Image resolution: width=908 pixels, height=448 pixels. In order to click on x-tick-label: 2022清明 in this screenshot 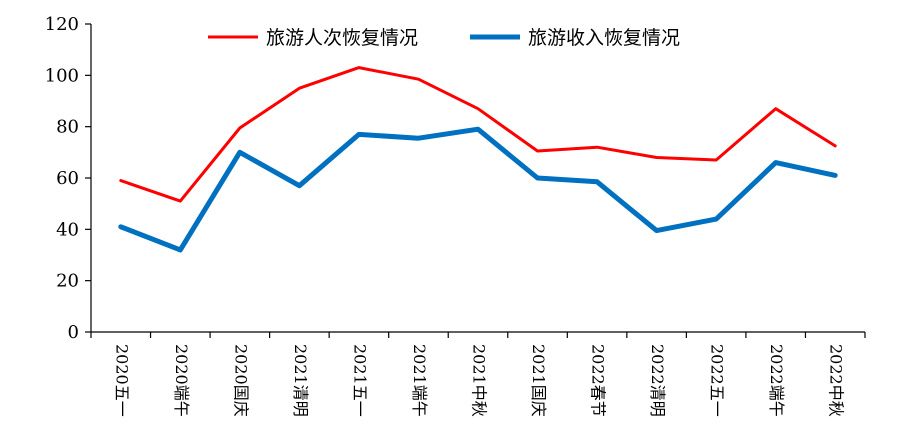, I will do `click(657, 380)`.